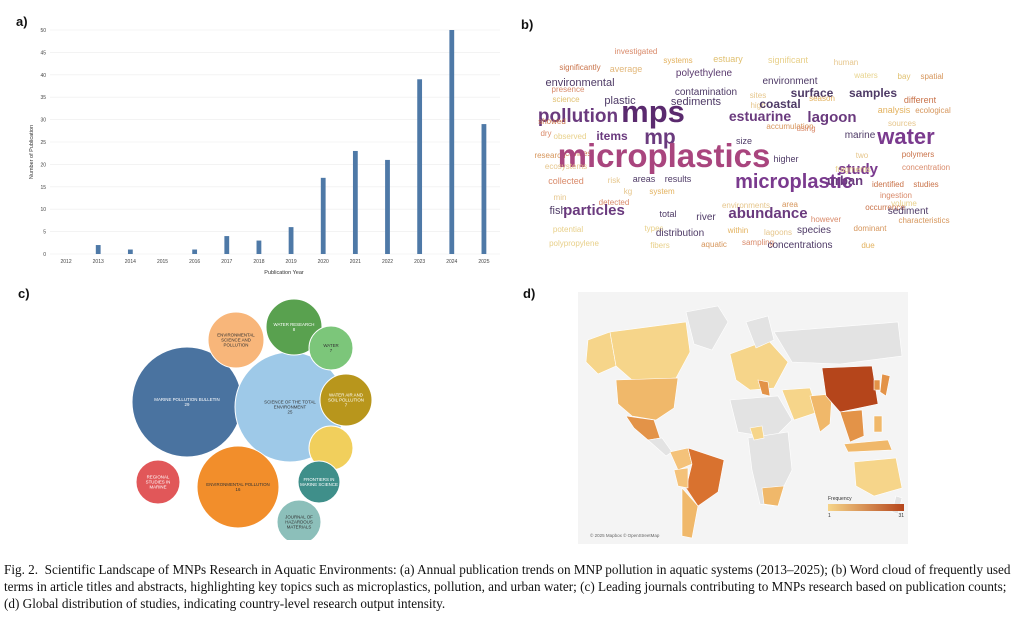 The image size is (1022, 629). Describe the element at coordinates (846, 62) in the screenshot. I see `word-human: human` at that location.